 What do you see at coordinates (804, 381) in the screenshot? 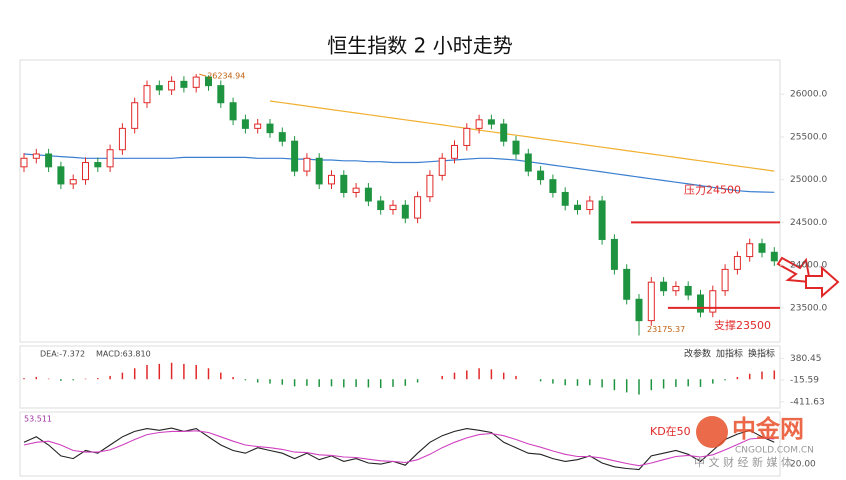
I see `y-tick-label: -15.59` at bounding box center [804, 381].